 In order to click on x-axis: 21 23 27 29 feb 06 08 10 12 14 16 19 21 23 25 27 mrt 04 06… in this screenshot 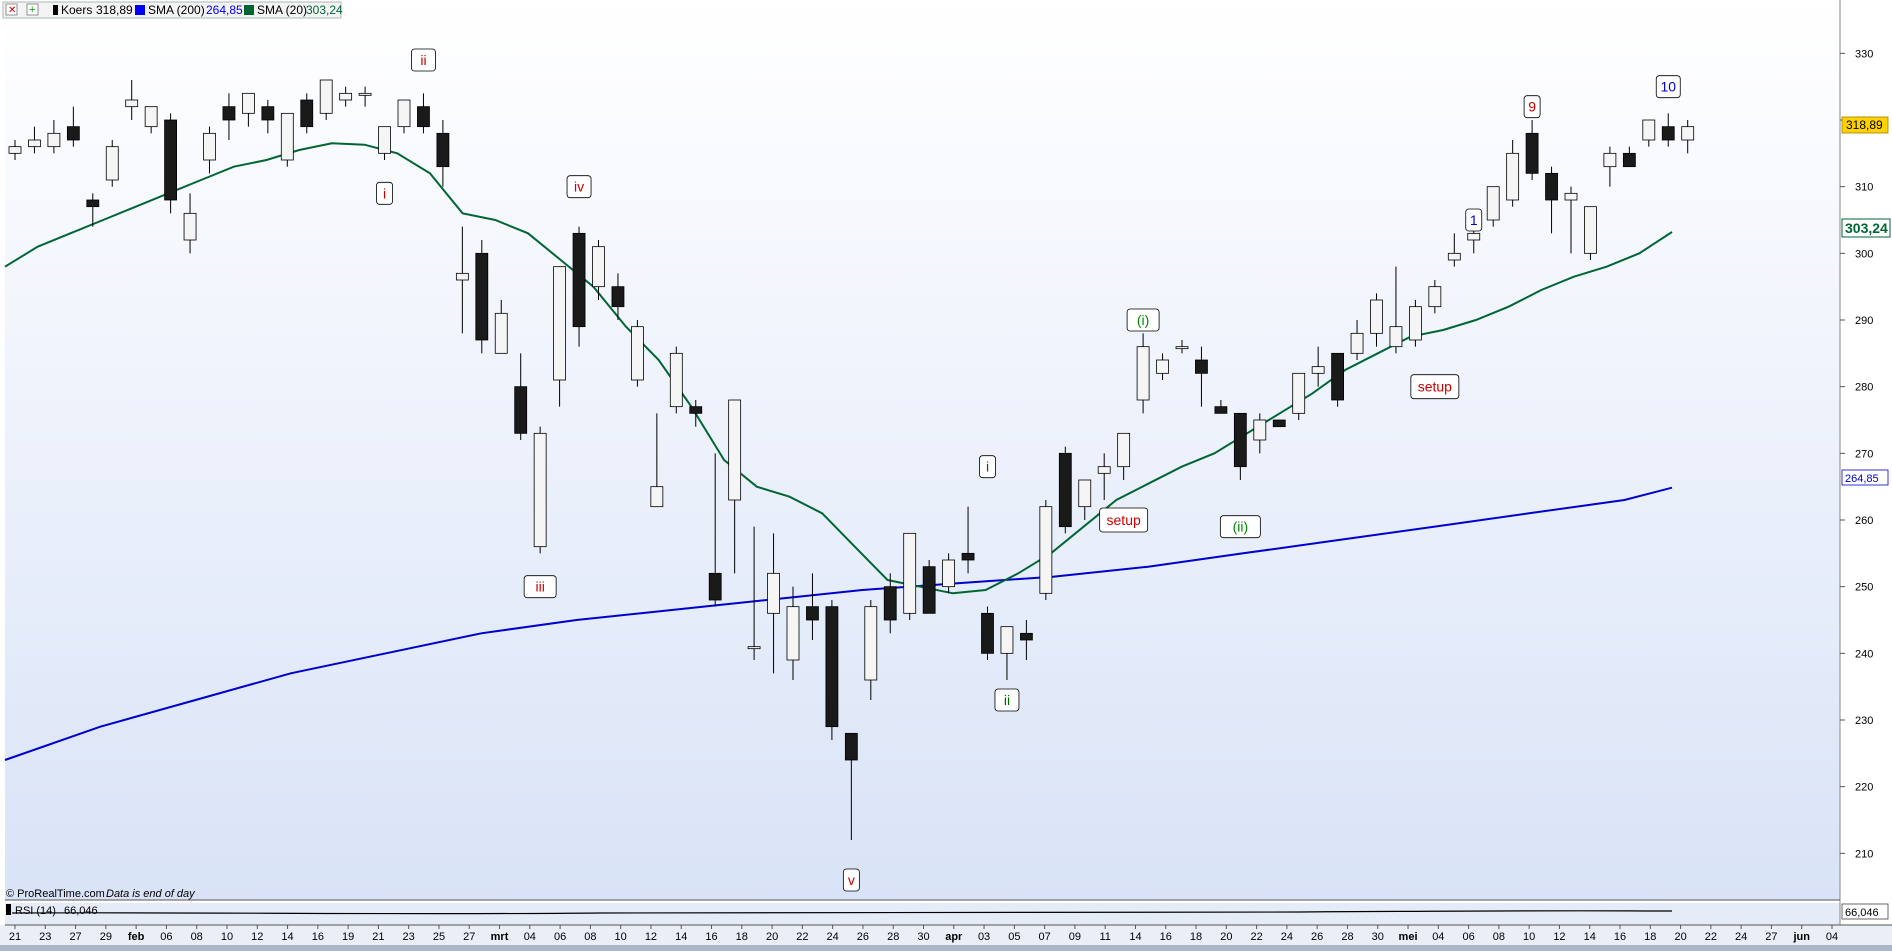, I will do `click(923, 934)`.